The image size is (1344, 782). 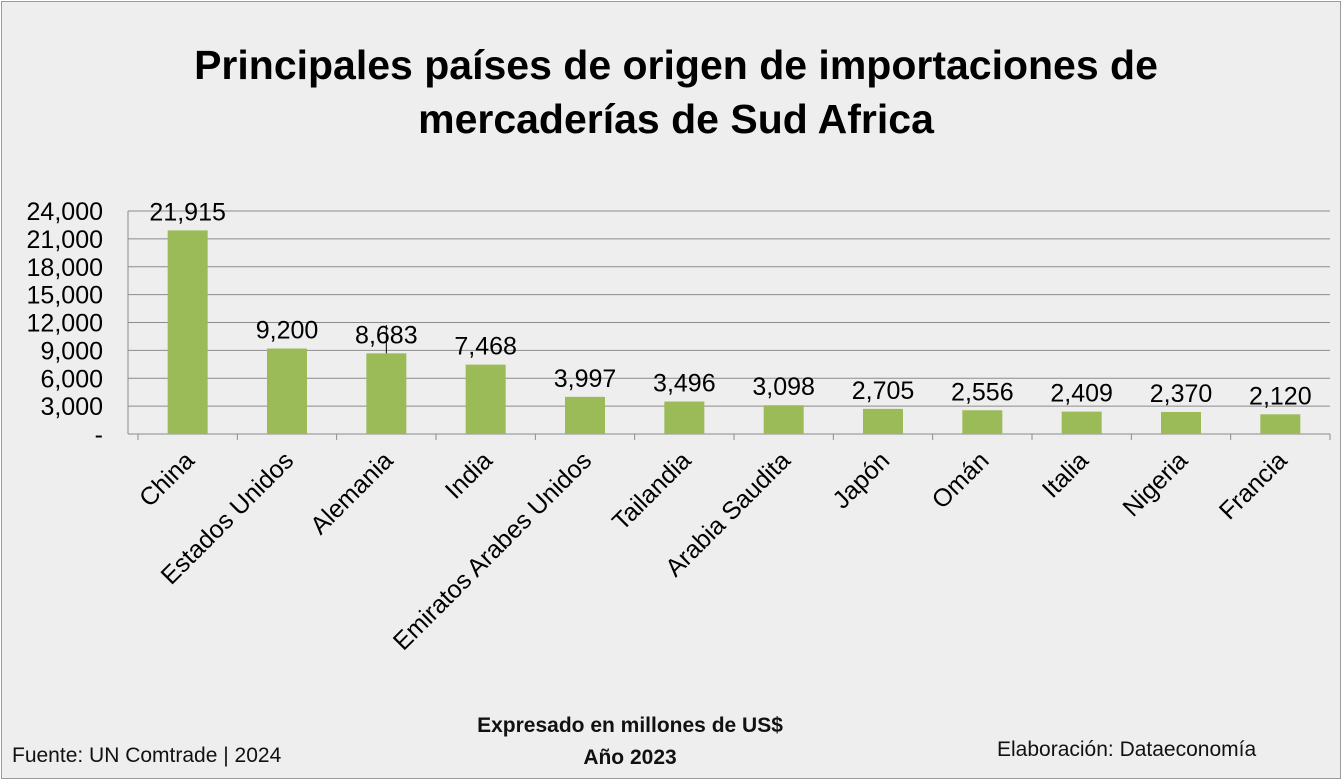 What do you see at coordinates (861, 480) in the screenshot?
I see `x-tick-label: Japón` at bounding box center [861, 480].